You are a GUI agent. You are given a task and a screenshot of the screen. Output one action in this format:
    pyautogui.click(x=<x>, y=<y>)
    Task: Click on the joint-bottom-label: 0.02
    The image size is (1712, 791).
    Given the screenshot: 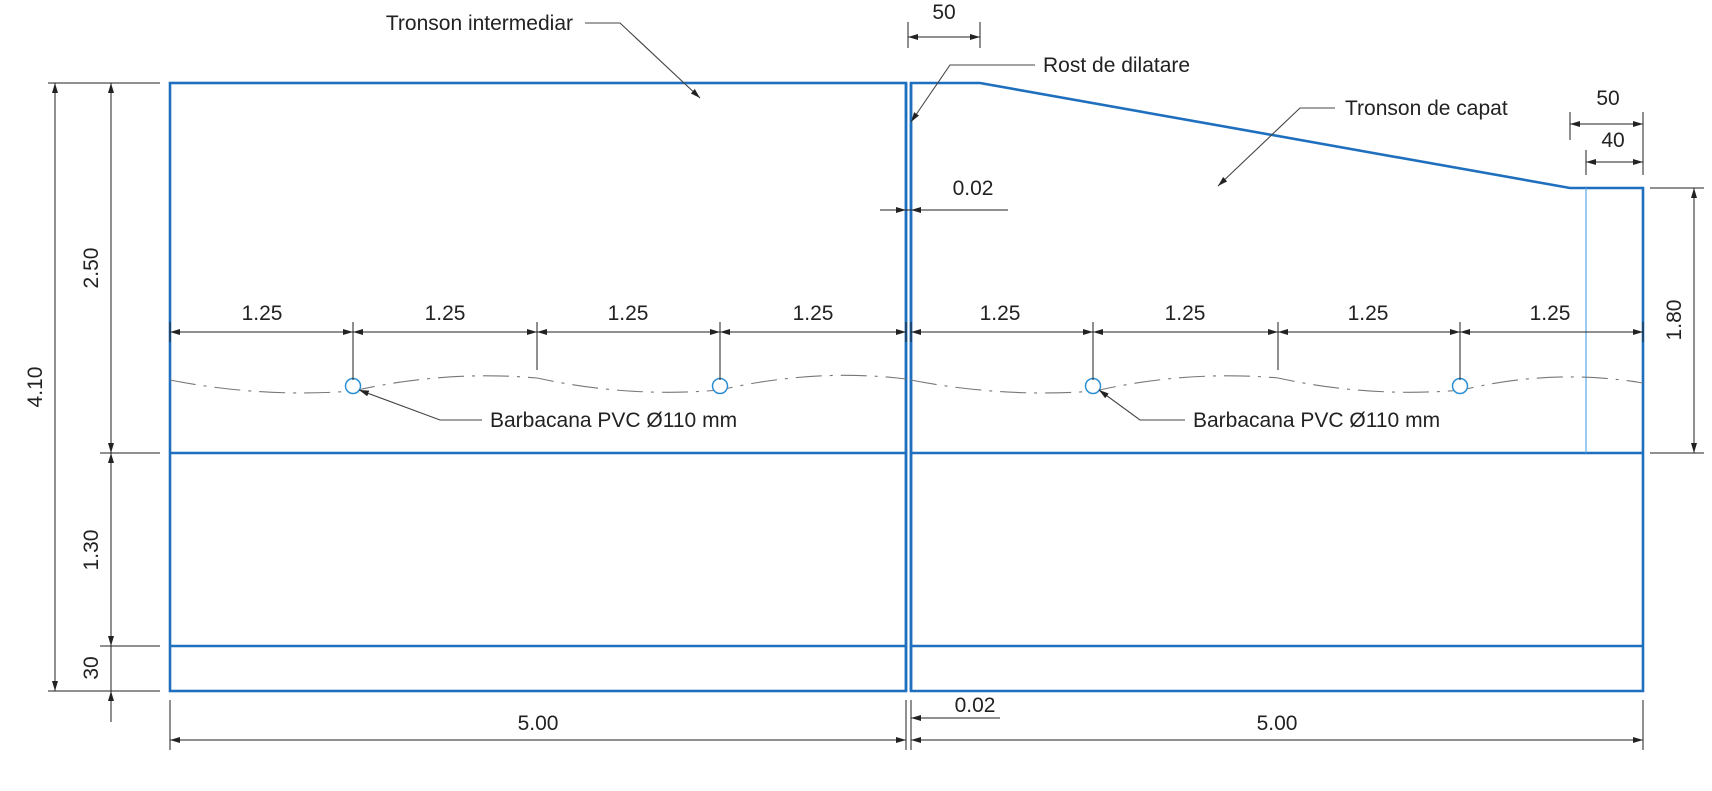 What is the action you would take?
    pyautogui.click(x=975, y=705)
    